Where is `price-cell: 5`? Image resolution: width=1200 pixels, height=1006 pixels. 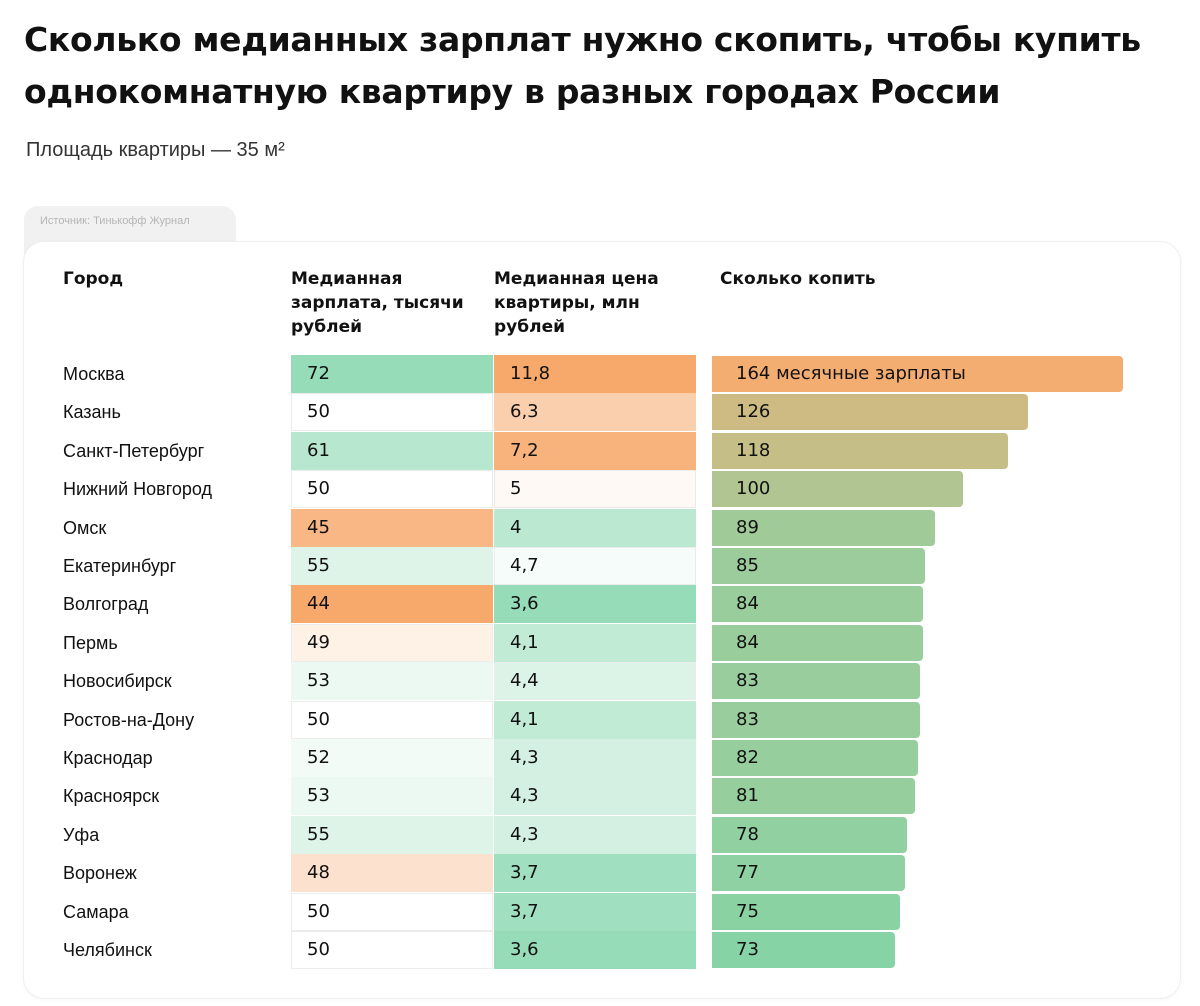
price-cell: 5 is located at coordinates (595, 489).